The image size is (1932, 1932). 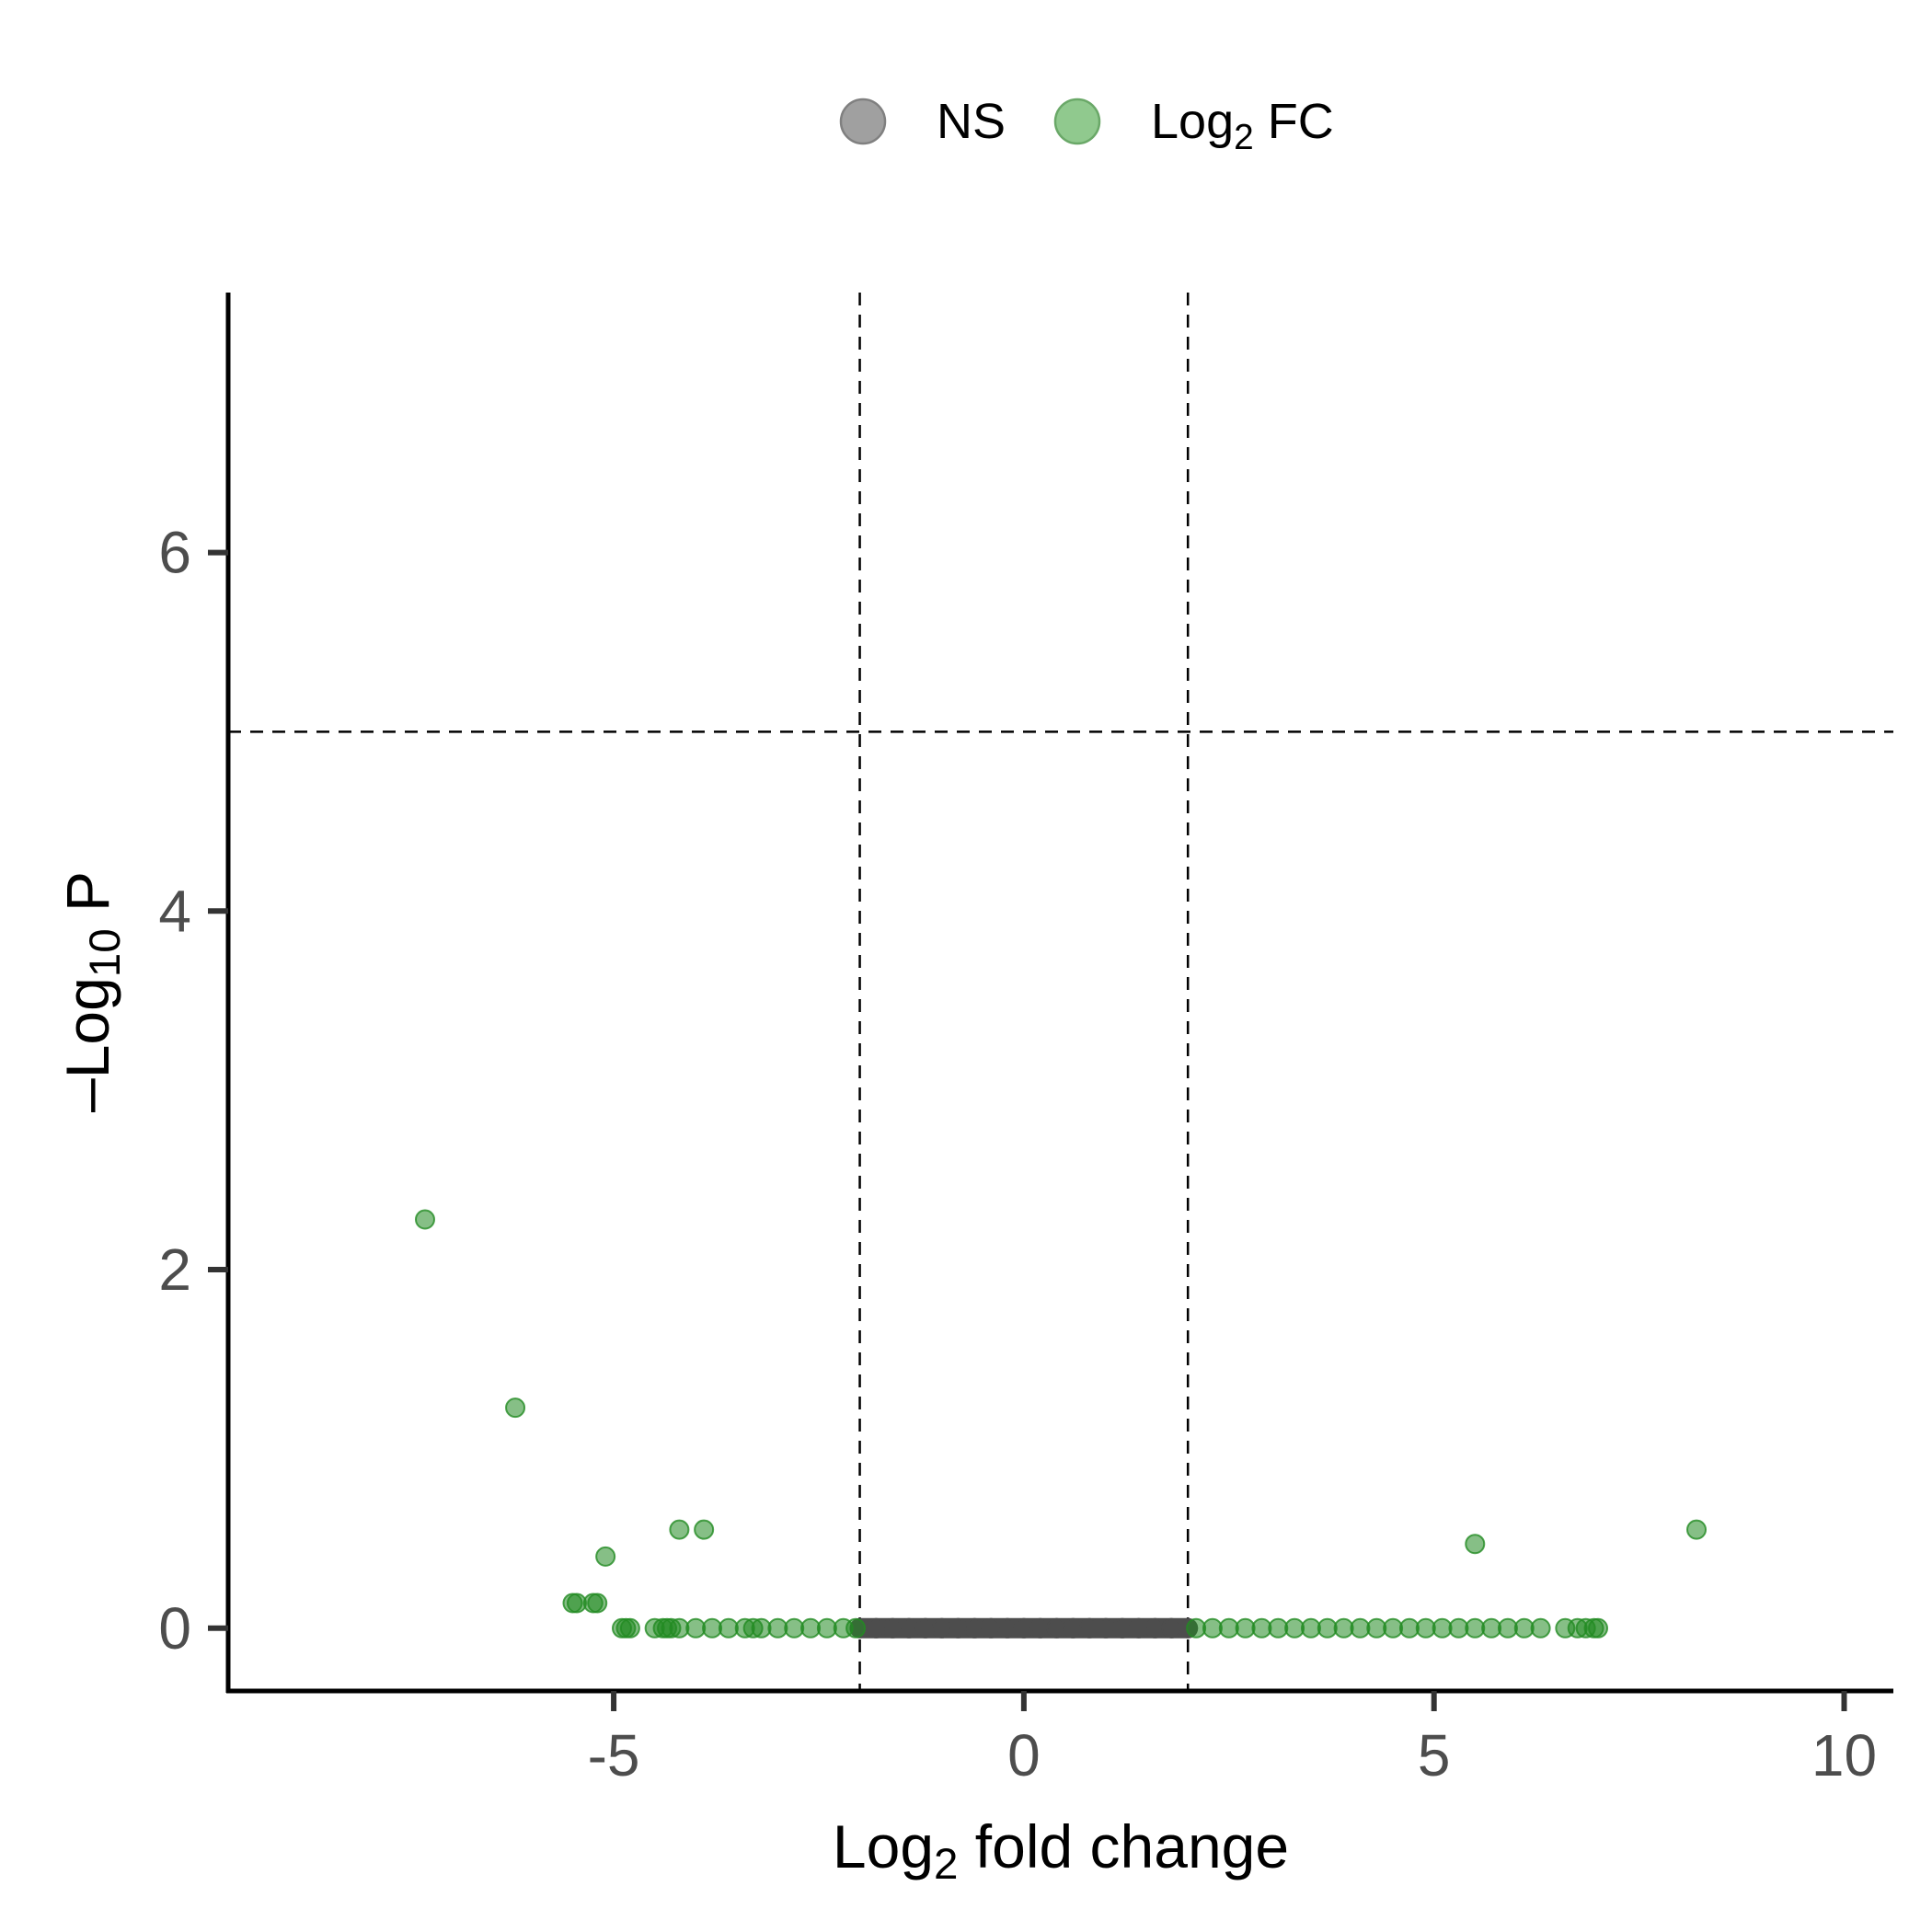 I want to click on x-tick-label: 0, so click(x=1024, y=1755).